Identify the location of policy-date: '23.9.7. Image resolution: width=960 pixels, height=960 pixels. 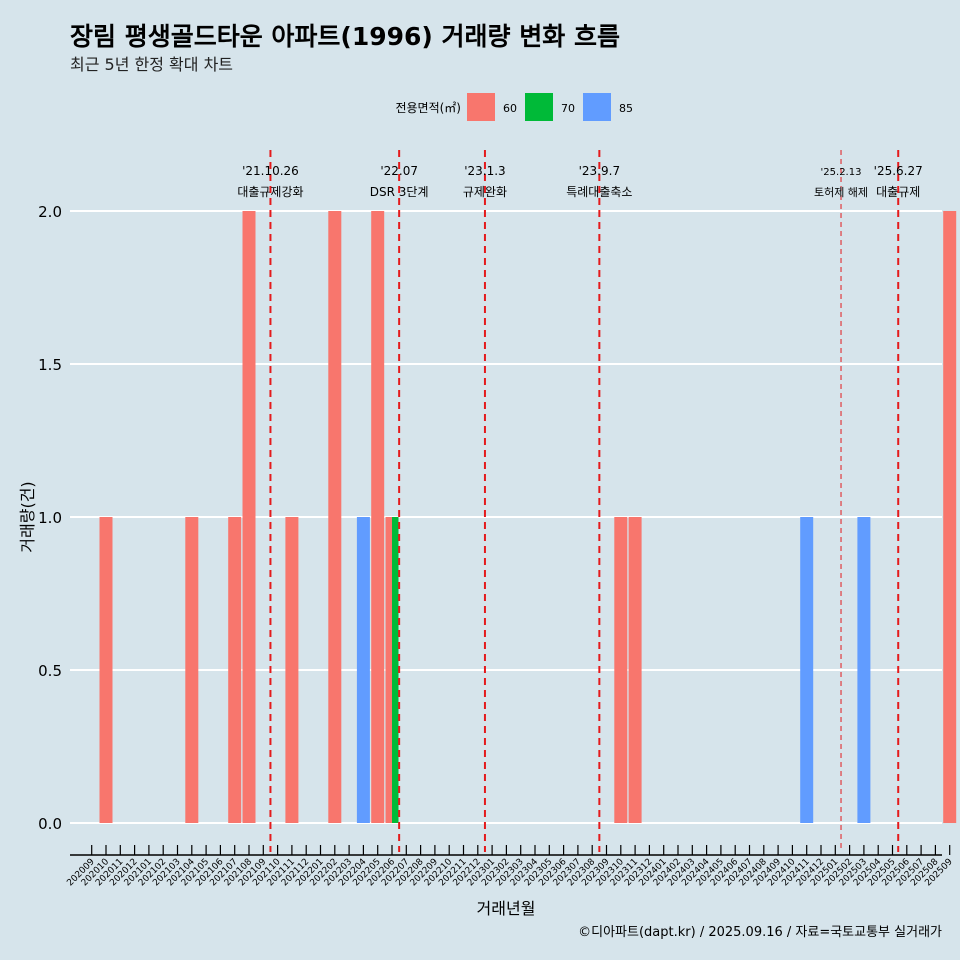
(599, 171).